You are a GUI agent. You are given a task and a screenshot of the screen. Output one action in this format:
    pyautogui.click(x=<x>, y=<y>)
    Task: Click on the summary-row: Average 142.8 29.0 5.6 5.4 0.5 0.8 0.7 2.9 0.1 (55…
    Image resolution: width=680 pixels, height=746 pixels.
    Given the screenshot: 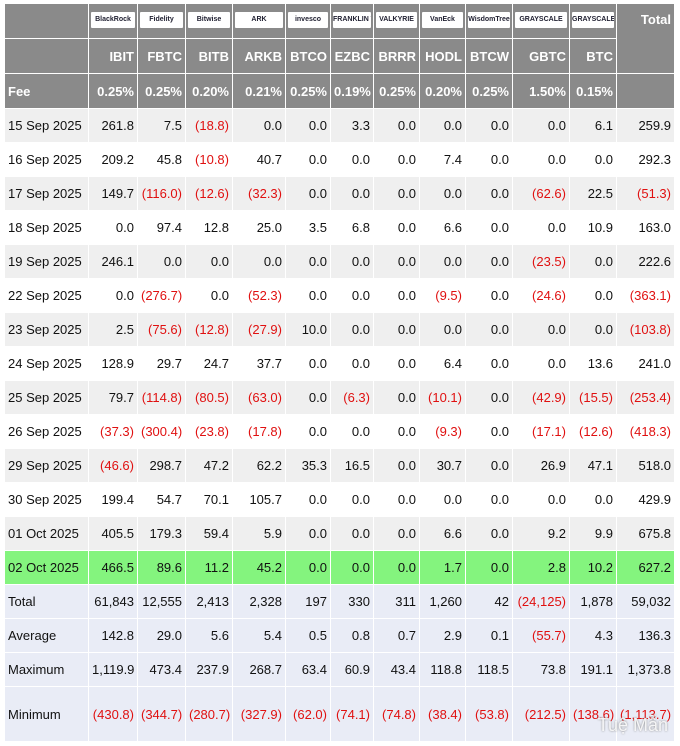 What is the action you would take?
    pyautogui.click(x=339, y=635)
    